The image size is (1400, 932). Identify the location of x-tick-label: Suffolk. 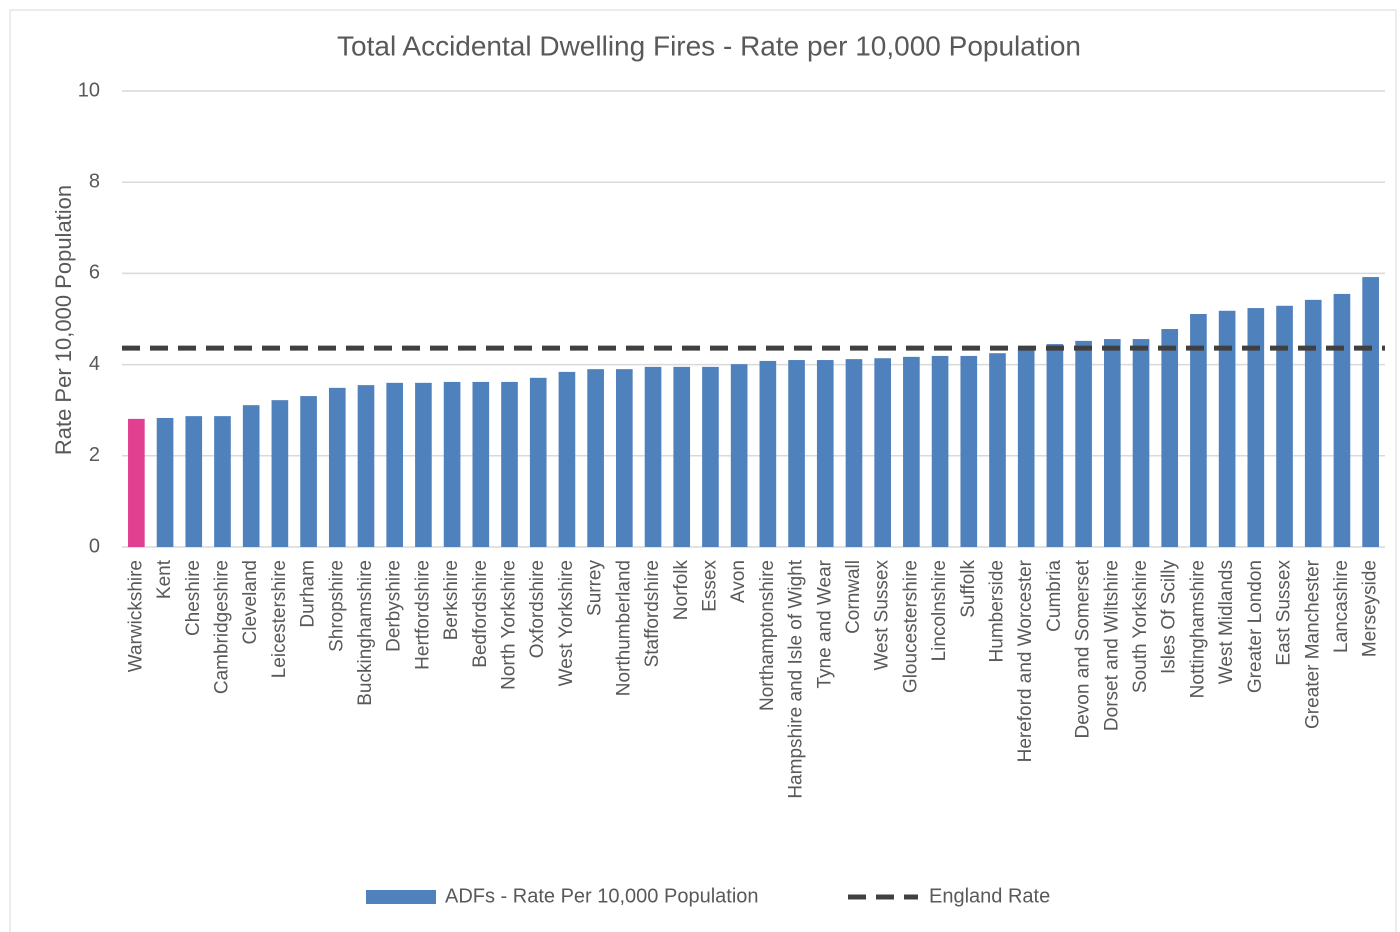
(968, 589).